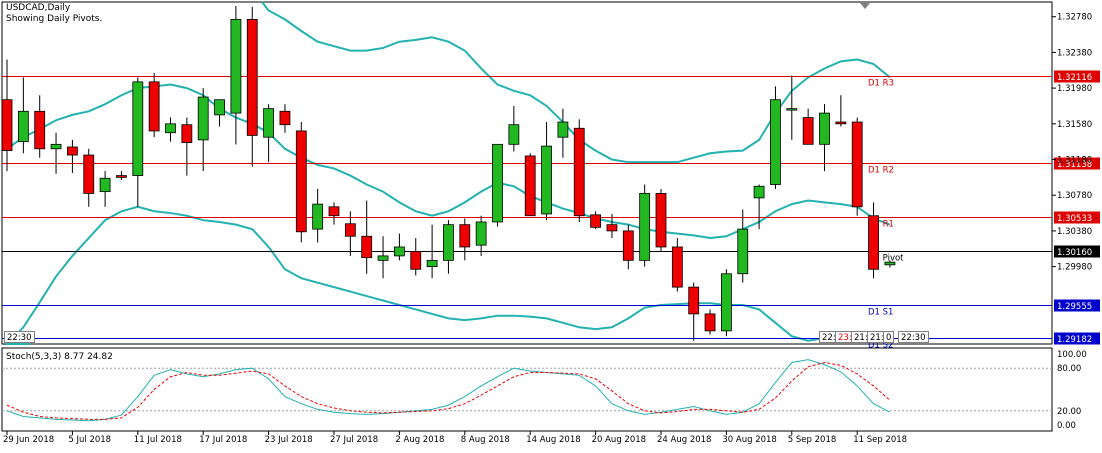  What do you see at coordinates (1074, 307) in the screenshot?
I see `pivot-price-label: 1.29555` at bounding box center [1074, 307].